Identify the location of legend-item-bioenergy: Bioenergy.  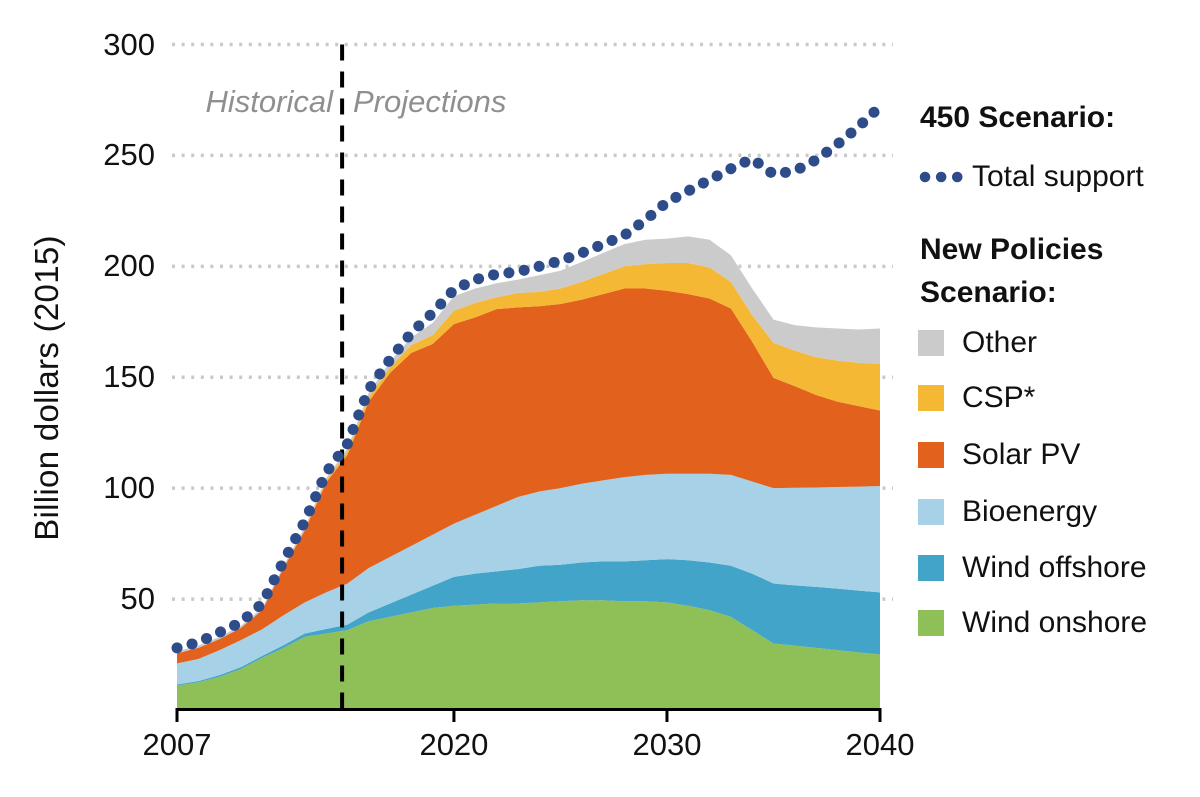
(1007, 512).